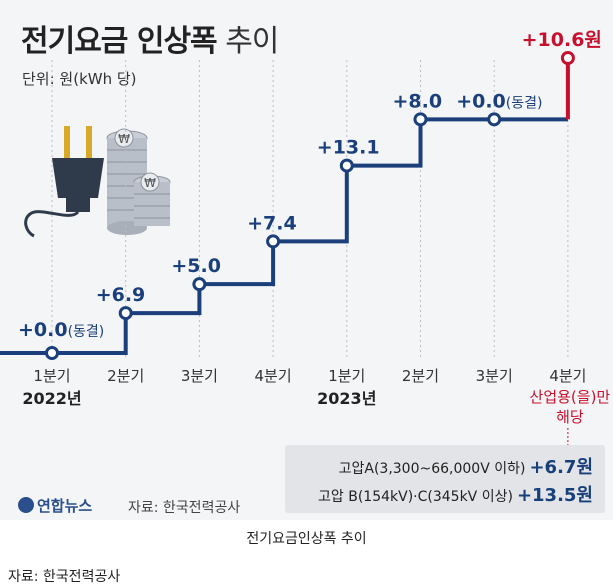 The image size is (613, 586). I want to click on note-value-bc: +13.5원, so click(554, 495).